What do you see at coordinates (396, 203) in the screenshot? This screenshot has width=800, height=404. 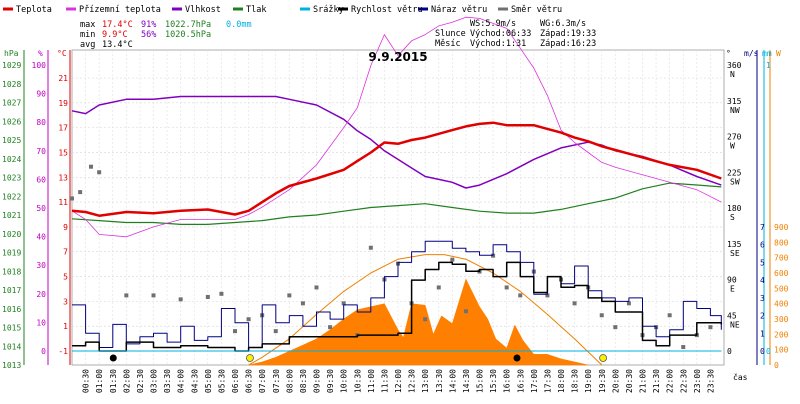 I see `pressure-line` at bounding box center [396, 203].